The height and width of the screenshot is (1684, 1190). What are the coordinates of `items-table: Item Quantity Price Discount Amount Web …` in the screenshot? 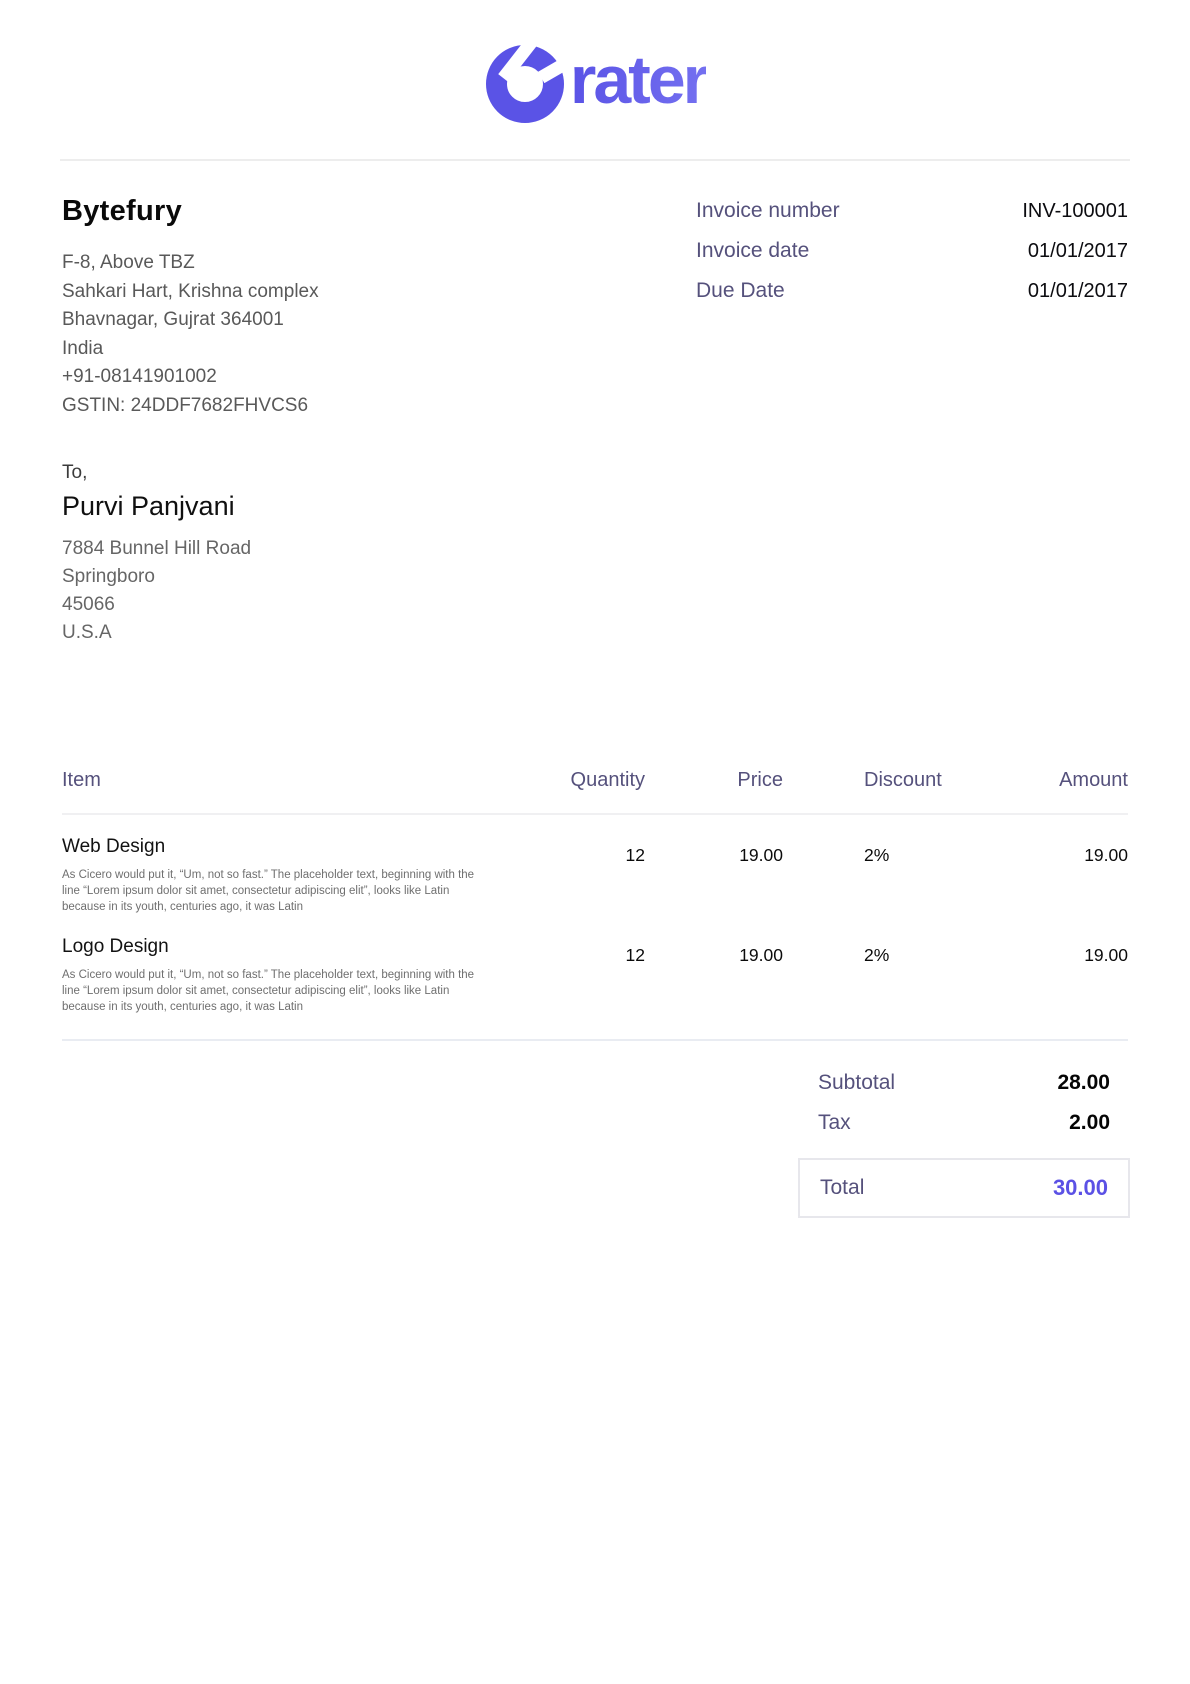 It's located at (595, 892).